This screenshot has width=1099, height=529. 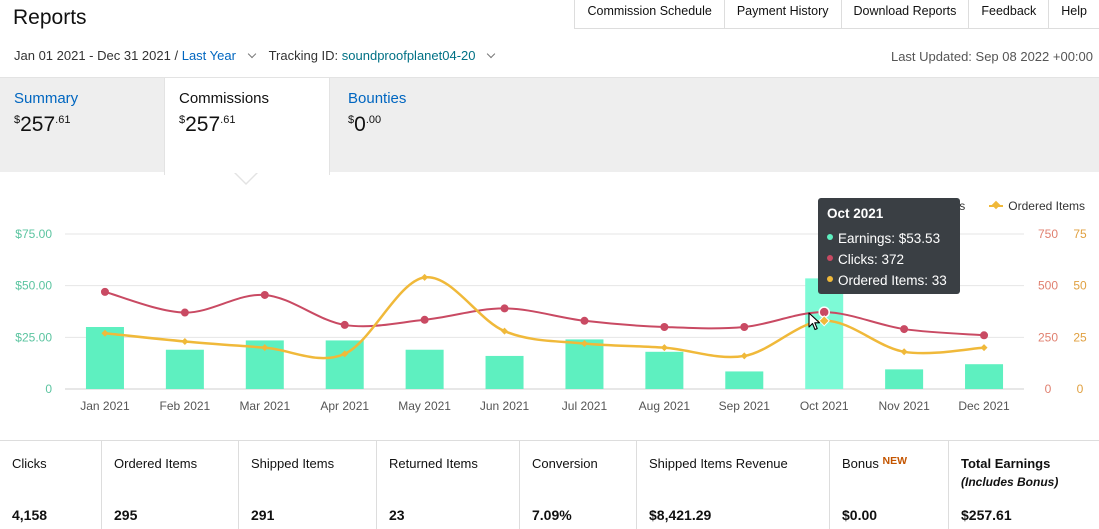 I want to click on amount-whole: 257, so click(x=38, y=124).